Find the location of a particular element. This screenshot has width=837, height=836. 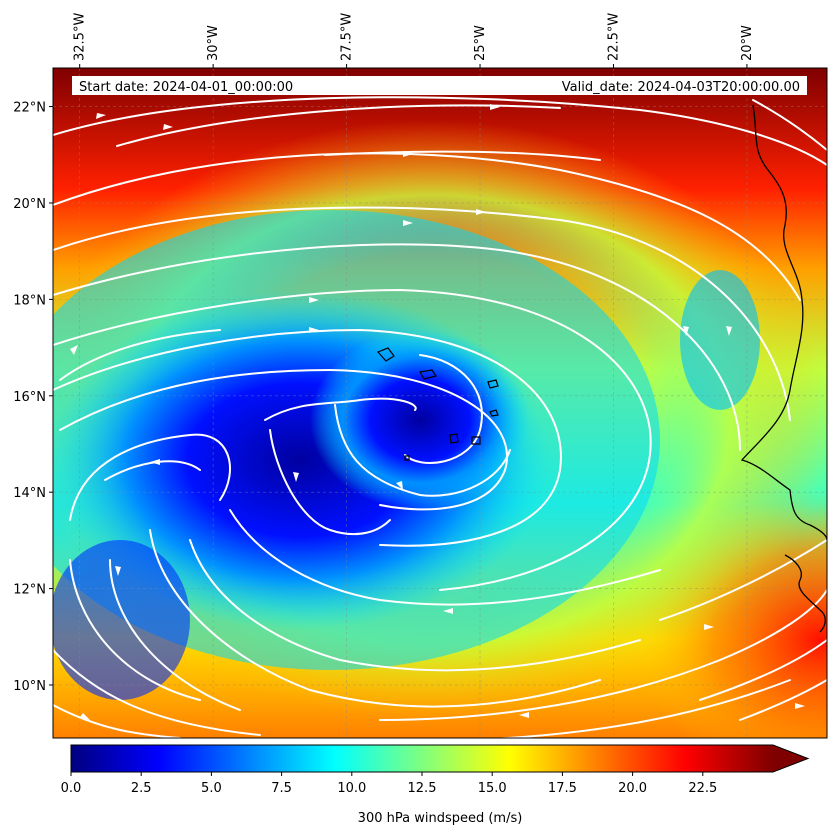

colorbar-tick-label: 5.0 is located at coordinates (211, 788).